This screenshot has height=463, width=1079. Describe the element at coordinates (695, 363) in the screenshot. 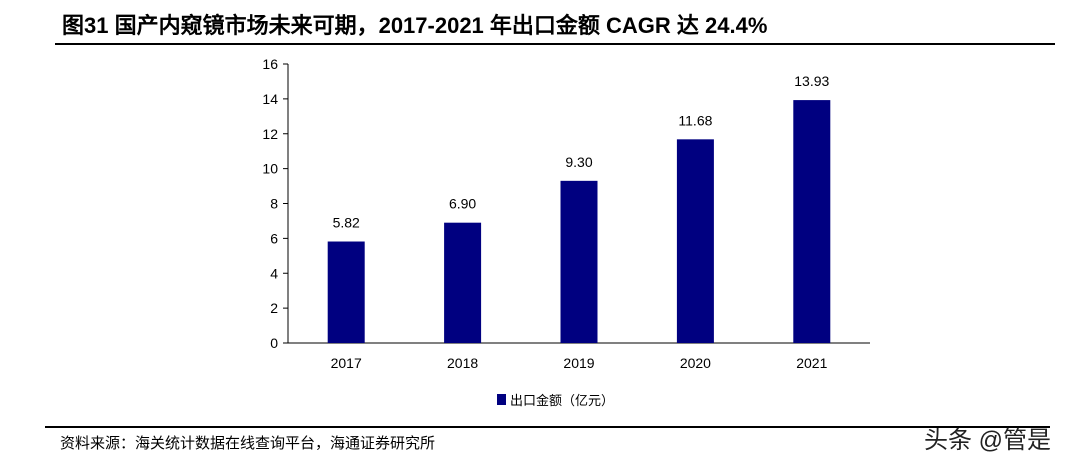

I see `x-tick-label: 2020` at that location.